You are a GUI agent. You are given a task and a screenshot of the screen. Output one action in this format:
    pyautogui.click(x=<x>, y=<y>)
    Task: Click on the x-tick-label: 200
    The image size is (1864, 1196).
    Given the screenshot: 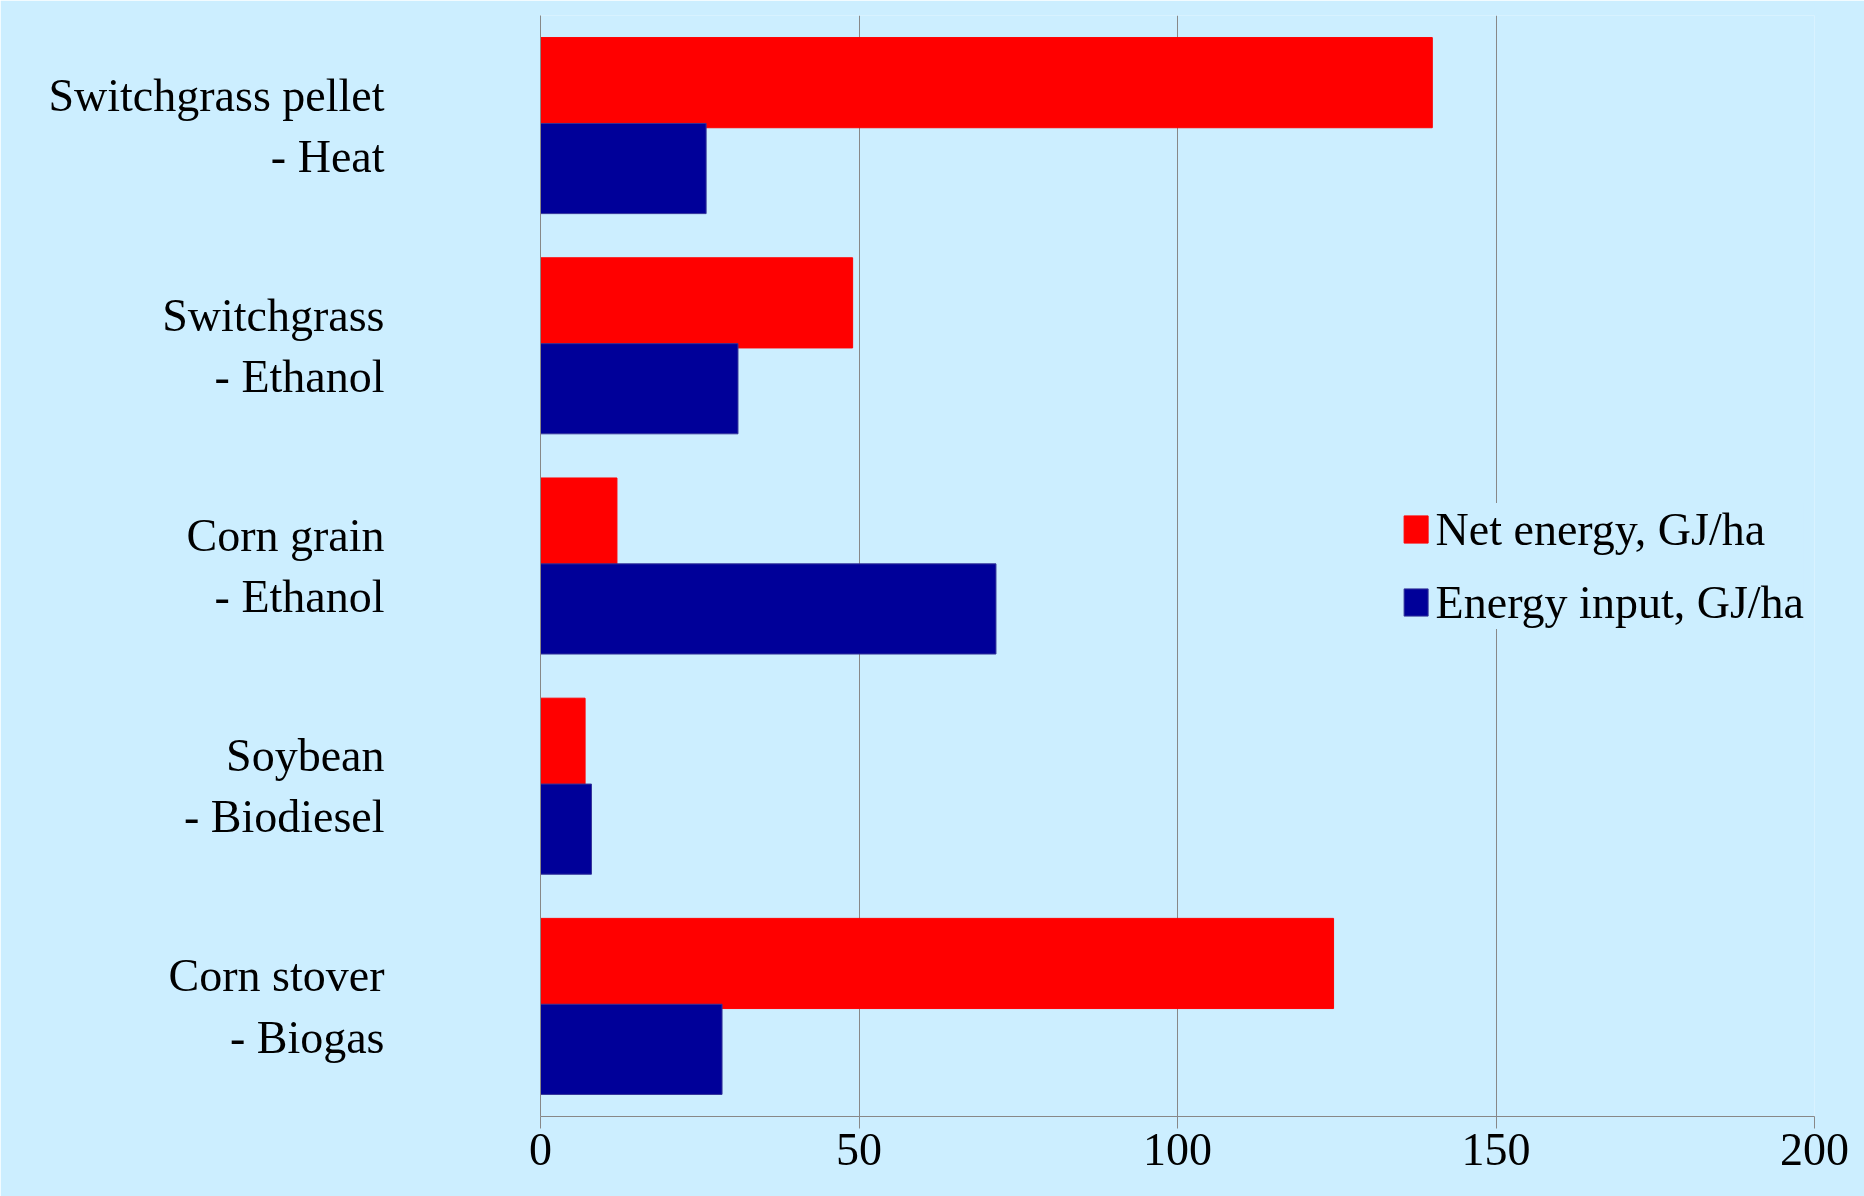 What is the action you would take?
    pyautogui.click(x=1814, y=1149)
    